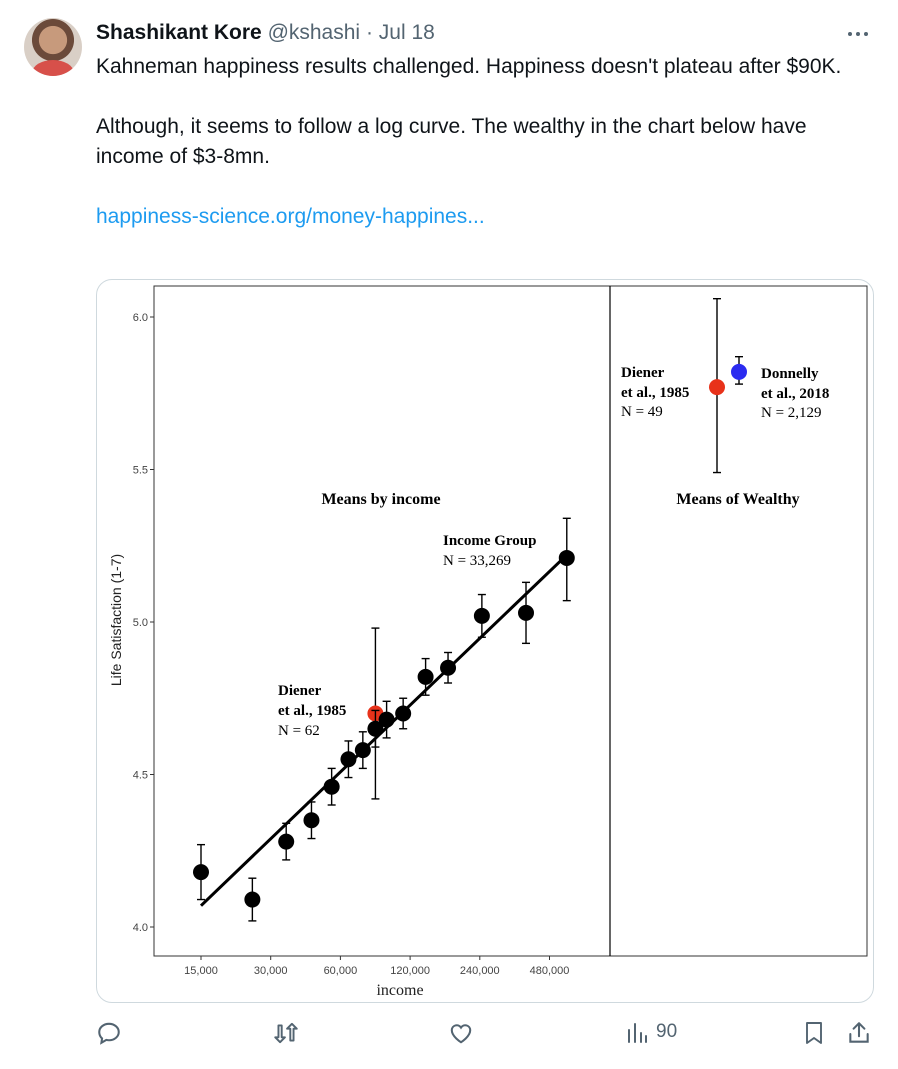 Image resolution: width=898 pixels, height=1069 pixels. What do you see at coordinates (314, 32) in the screenshot?
I see `author-handle: @kshashi` at bounding box center [314, 32].